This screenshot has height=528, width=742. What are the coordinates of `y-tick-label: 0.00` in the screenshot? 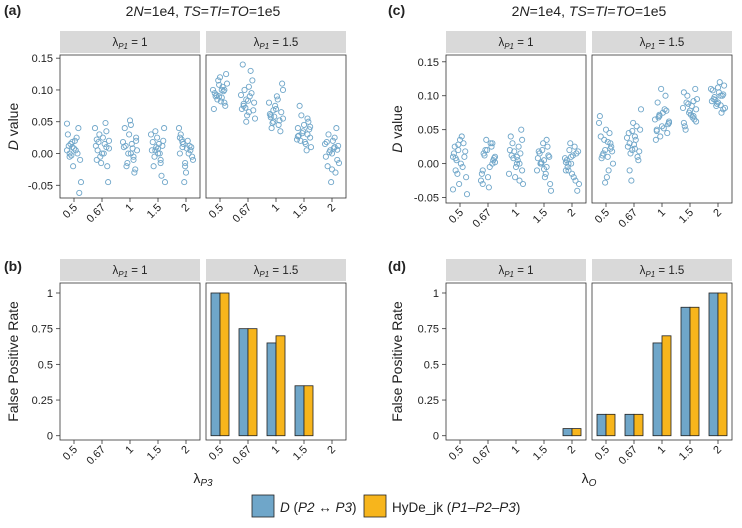 It's located at (428, 165).